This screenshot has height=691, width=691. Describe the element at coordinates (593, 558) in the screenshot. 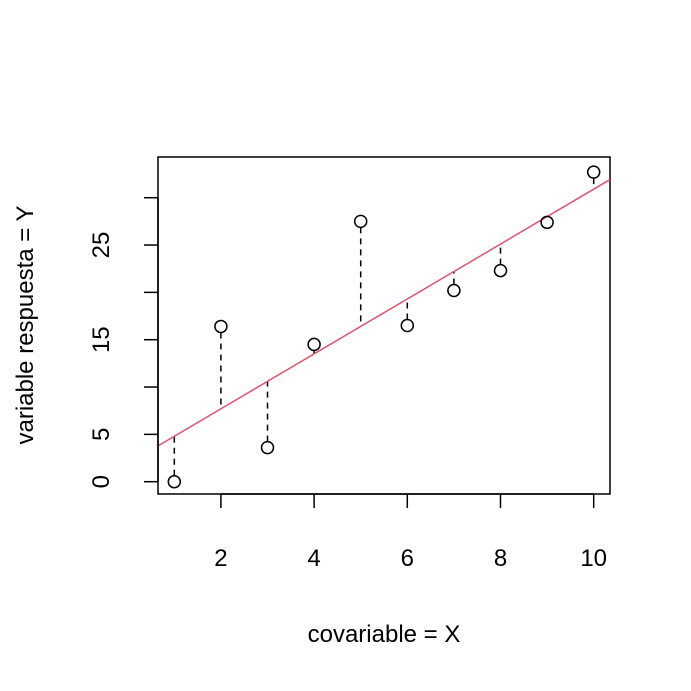

I see `x-tick-label: 10` at that location.